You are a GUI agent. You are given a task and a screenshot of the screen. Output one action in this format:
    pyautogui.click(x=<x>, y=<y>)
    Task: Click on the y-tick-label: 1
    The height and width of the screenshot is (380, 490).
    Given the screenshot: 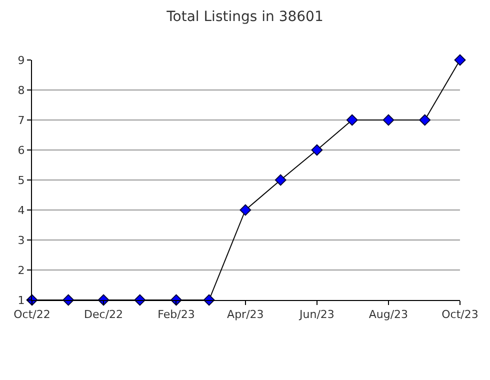 What is the action you would take?
    pyautogui.click(x=21, y=300)
    